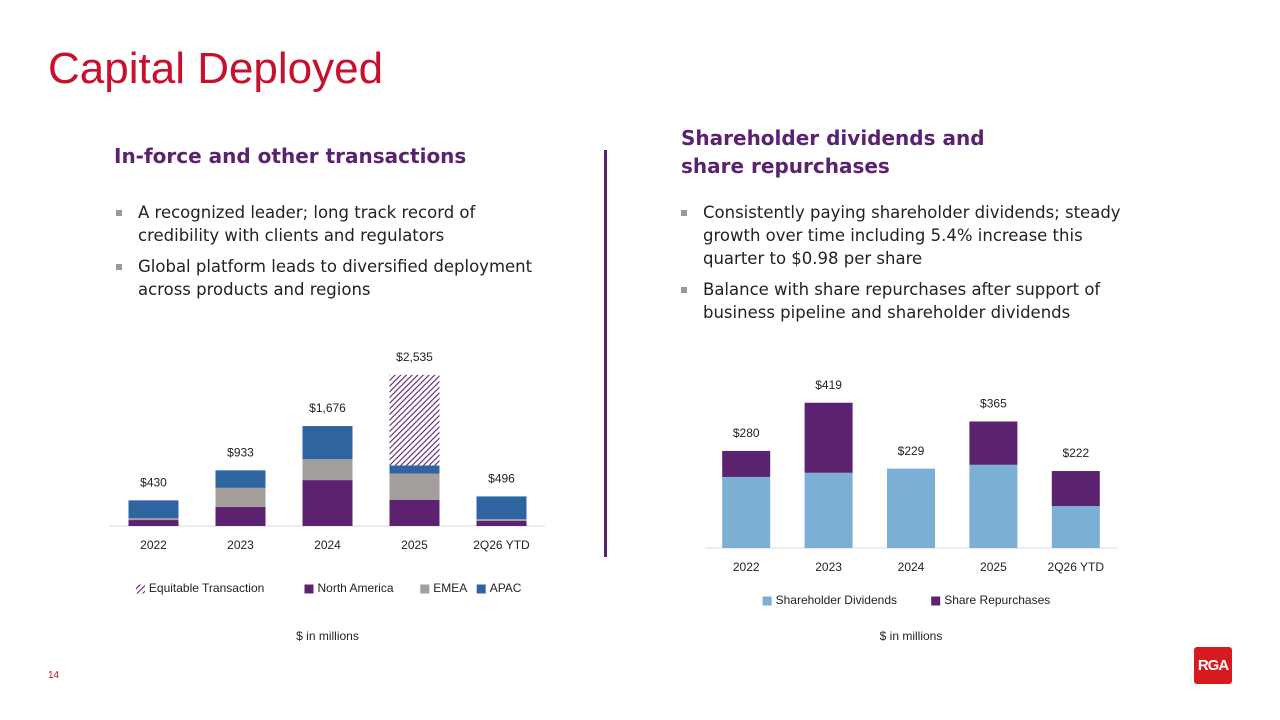  I want to click on logo: RGA, so click(1213, 665).